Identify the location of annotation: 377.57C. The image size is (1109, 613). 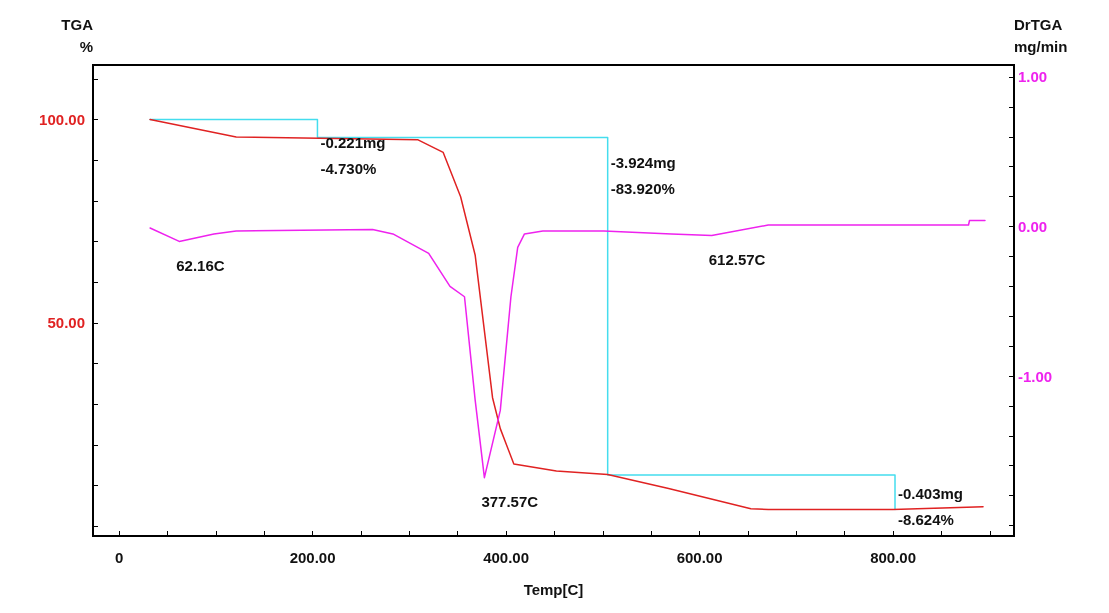
(510, 502).